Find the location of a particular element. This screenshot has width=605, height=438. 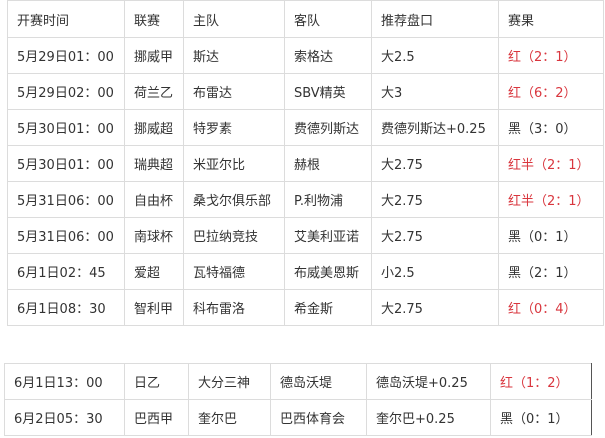

table-row: 5月30日01：00 挪威超 特罗素 费德列斯达 费德列斯达+0.25 黑（3：0） is located at coordinates (305, 127).